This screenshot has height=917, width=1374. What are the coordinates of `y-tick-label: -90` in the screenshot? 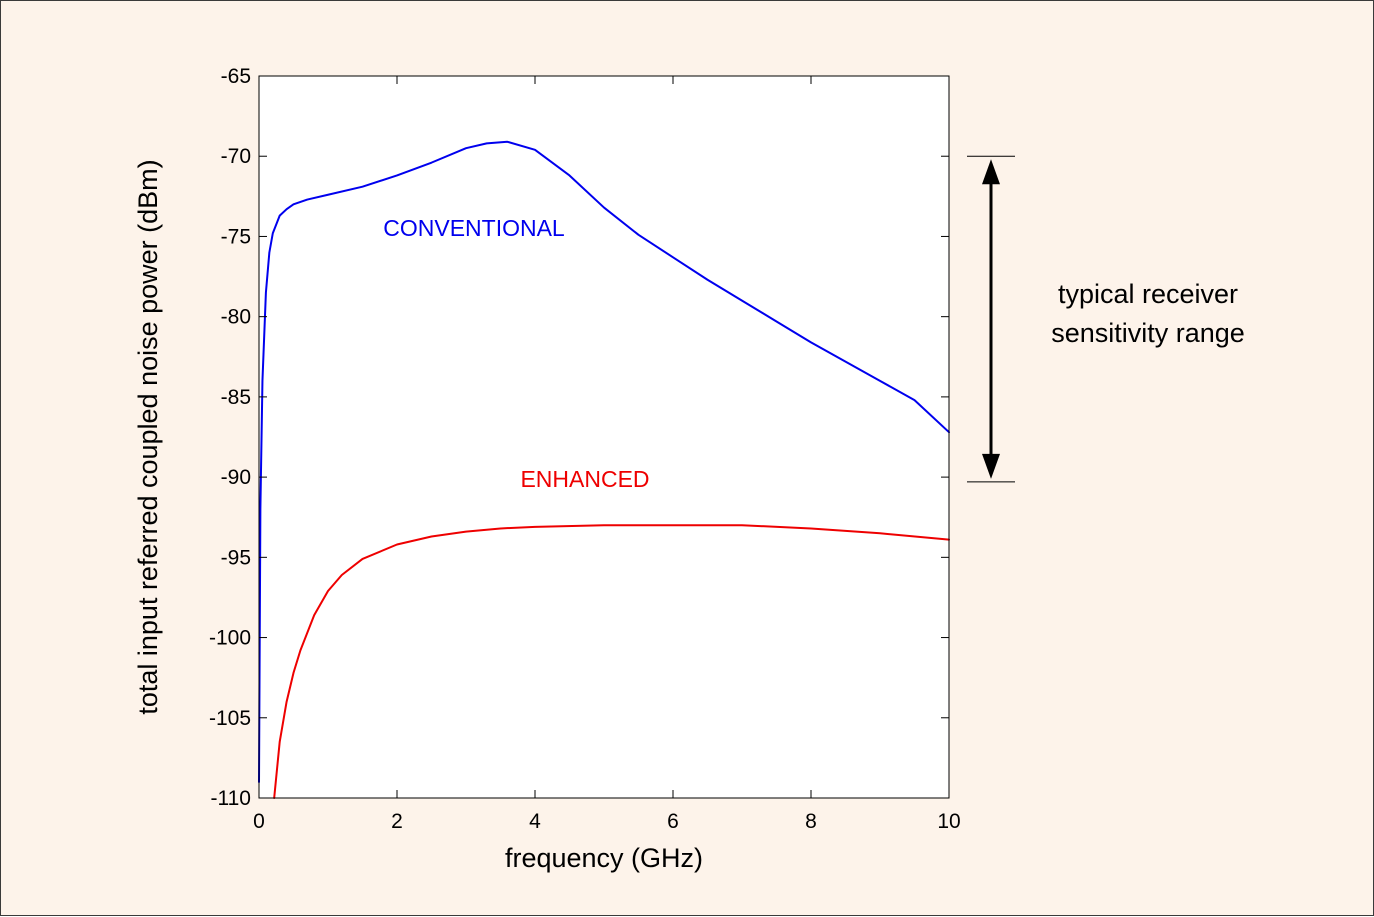 It's located at (236, 477).